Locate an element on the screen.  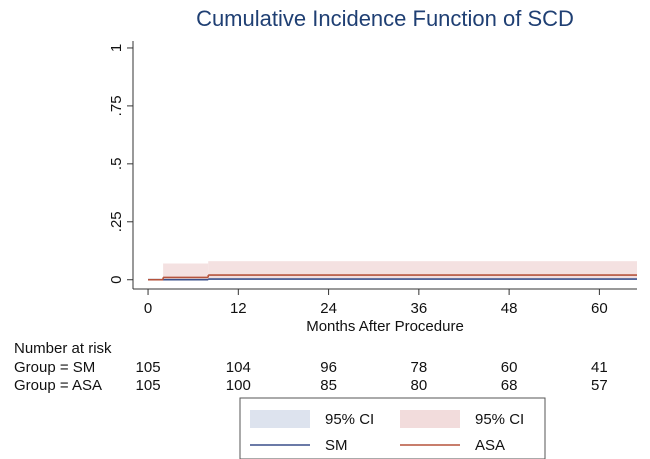
chart-title: Cumulative Incidence Function of SCD is located at coordinates (385, 18).